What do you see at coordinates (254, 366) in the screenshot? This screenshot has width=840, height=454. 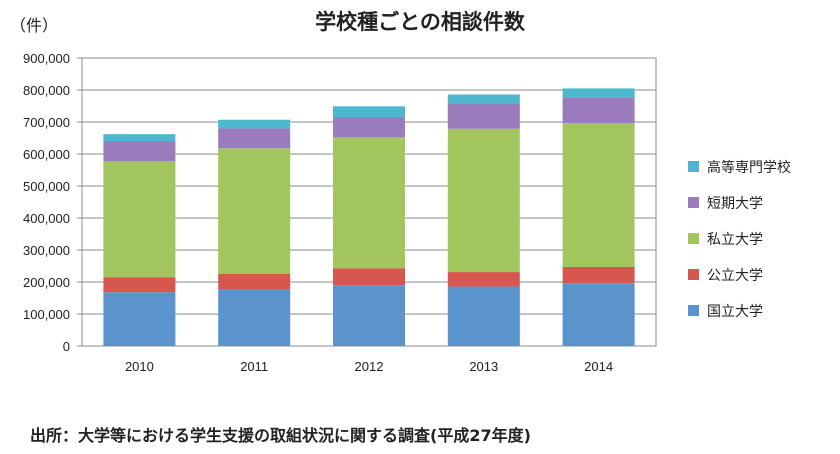 I see `x-tick-label: 2011` at bounding box center [254, 366].